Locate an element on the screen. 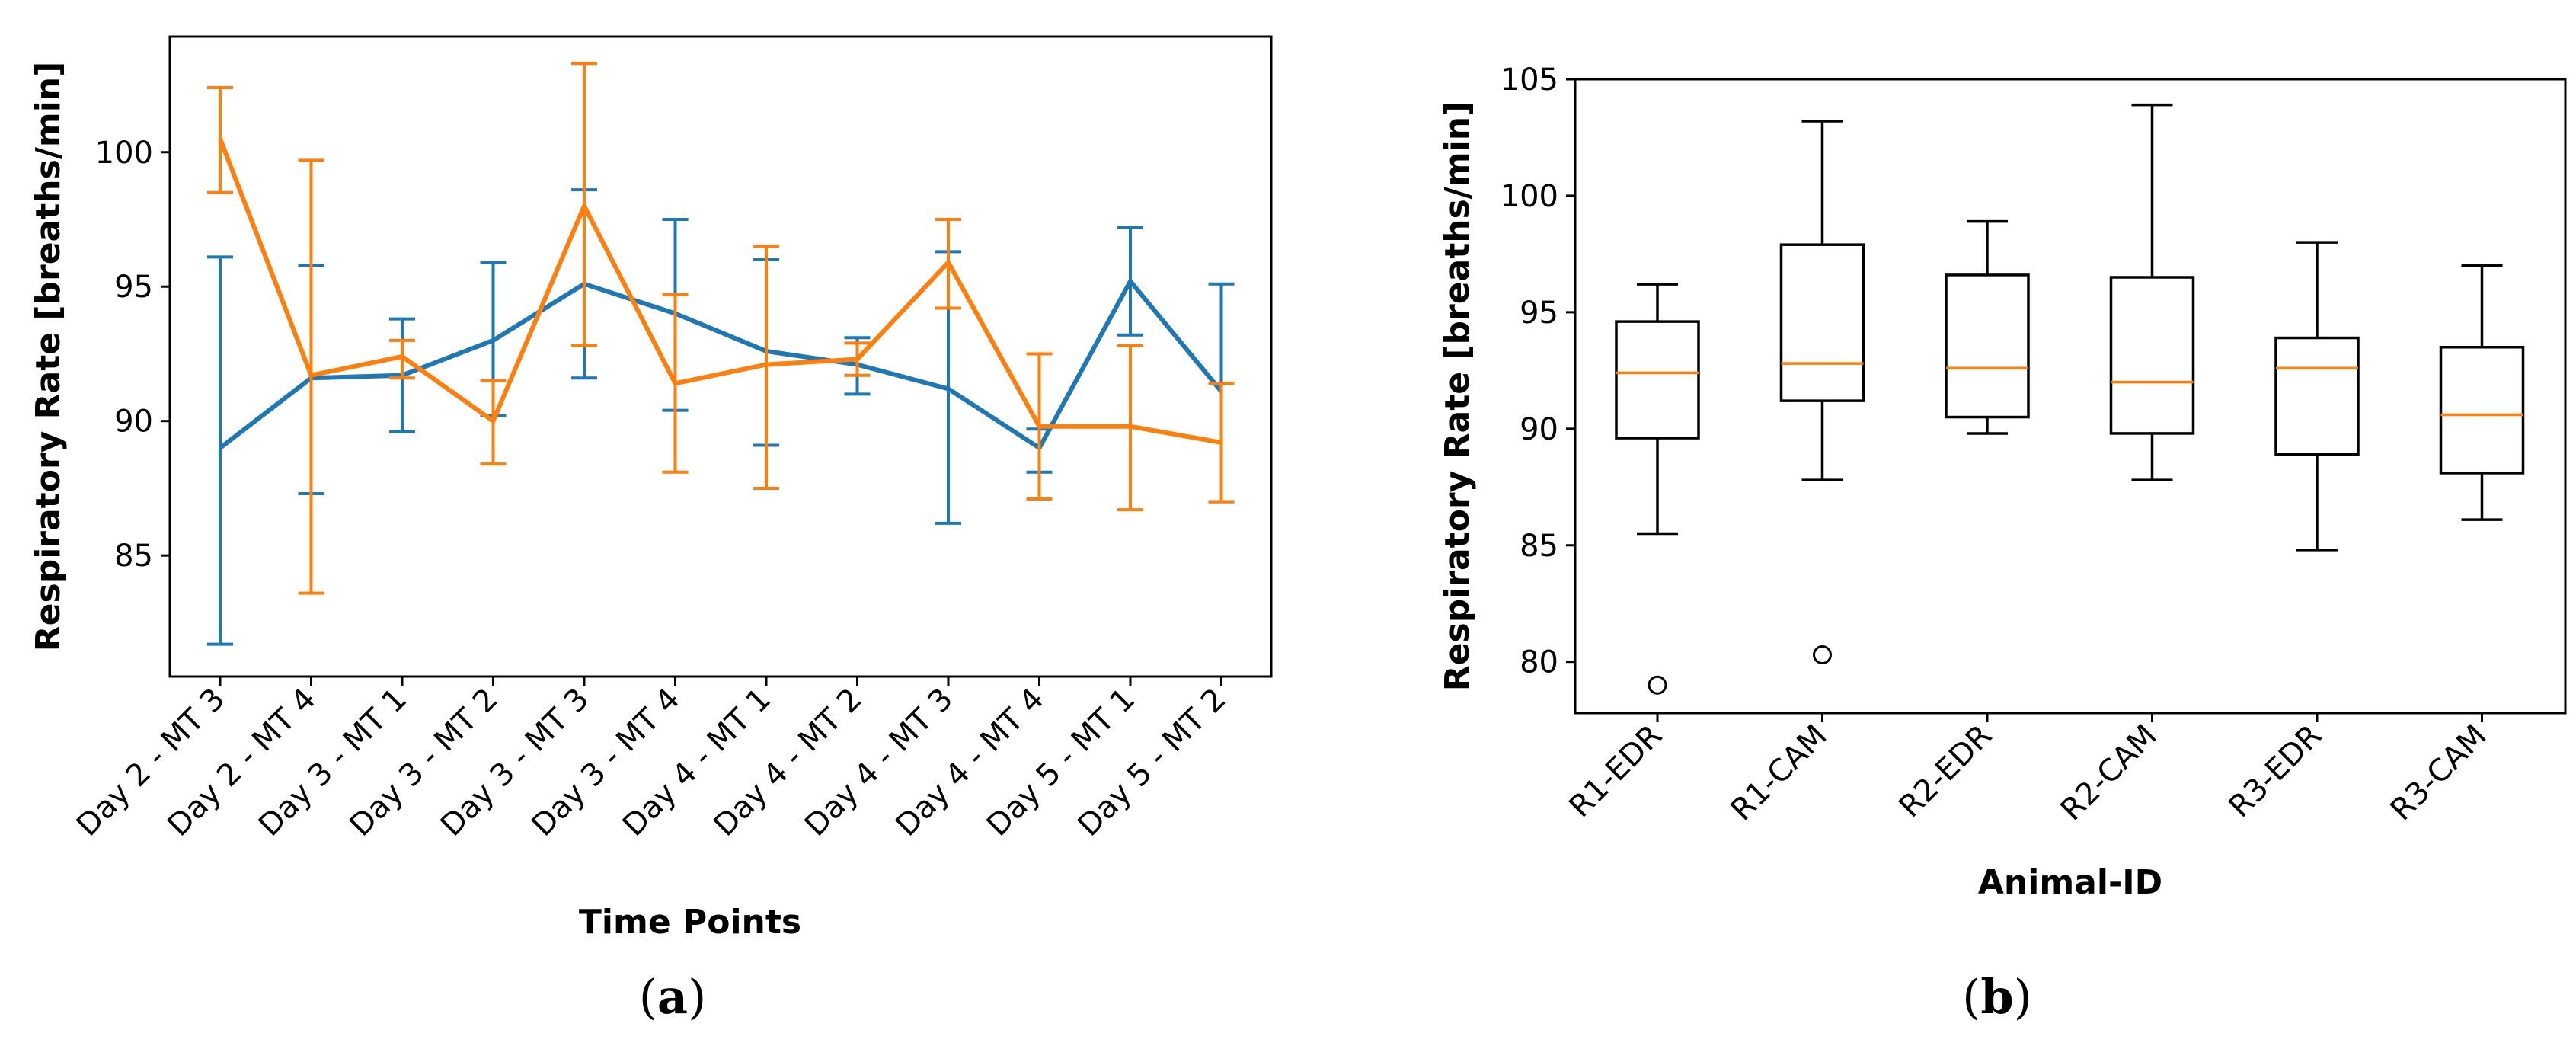 The width and height of the screenshot is (2576, 1046). box-r1-cam is located at coordinates (1822, 392).